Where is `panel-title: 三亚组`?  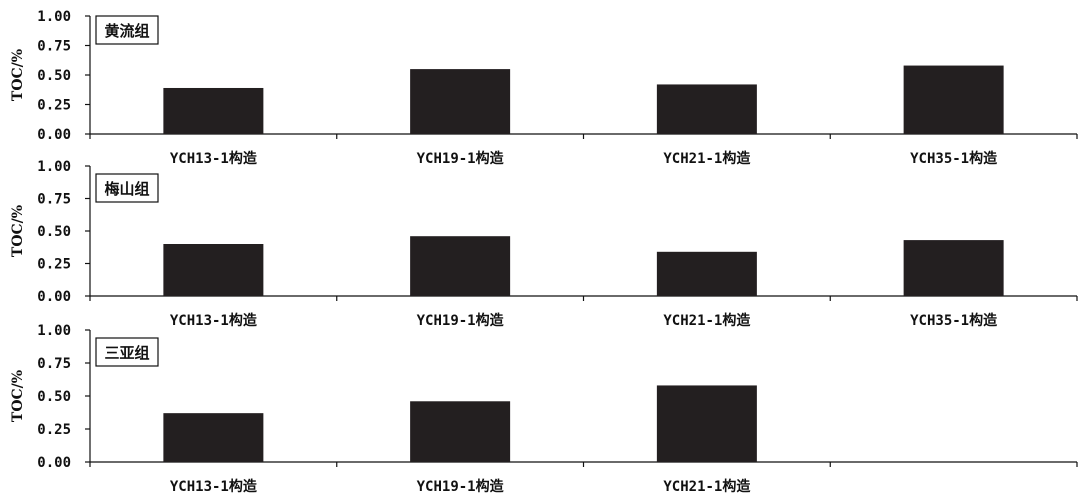
panel-title: 三亚组 is located at coordinates (126, 353).